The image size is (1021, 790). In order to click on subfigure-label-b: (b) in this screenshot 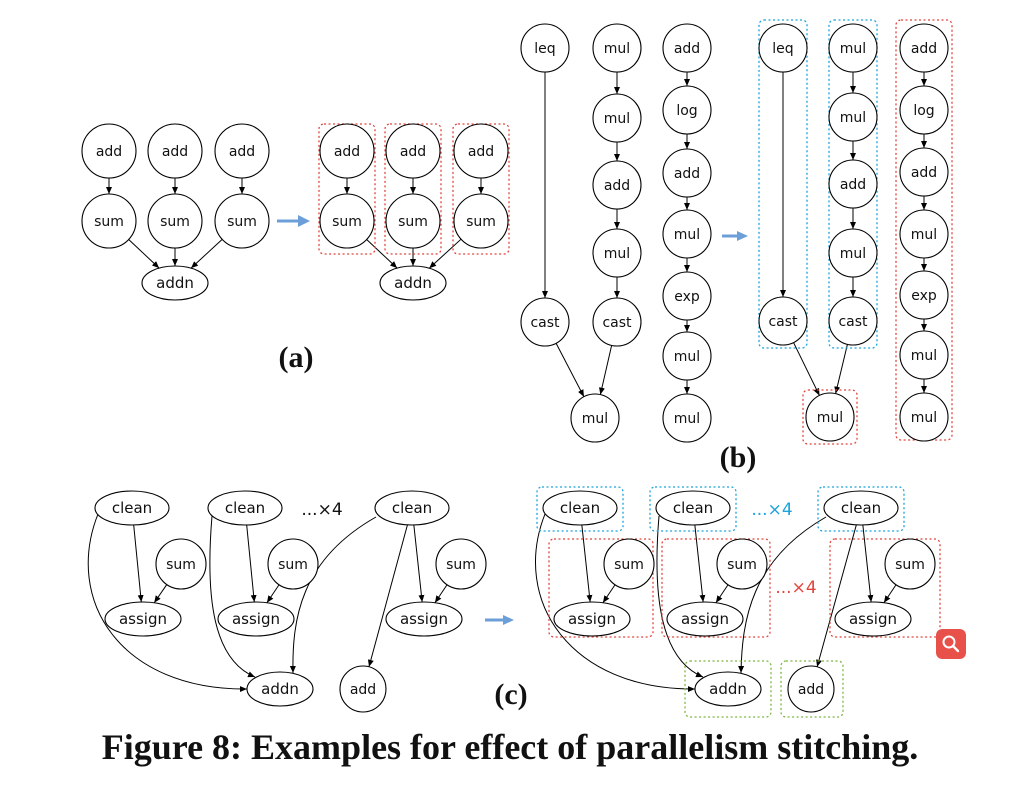, I will do `click(738, 457)`.